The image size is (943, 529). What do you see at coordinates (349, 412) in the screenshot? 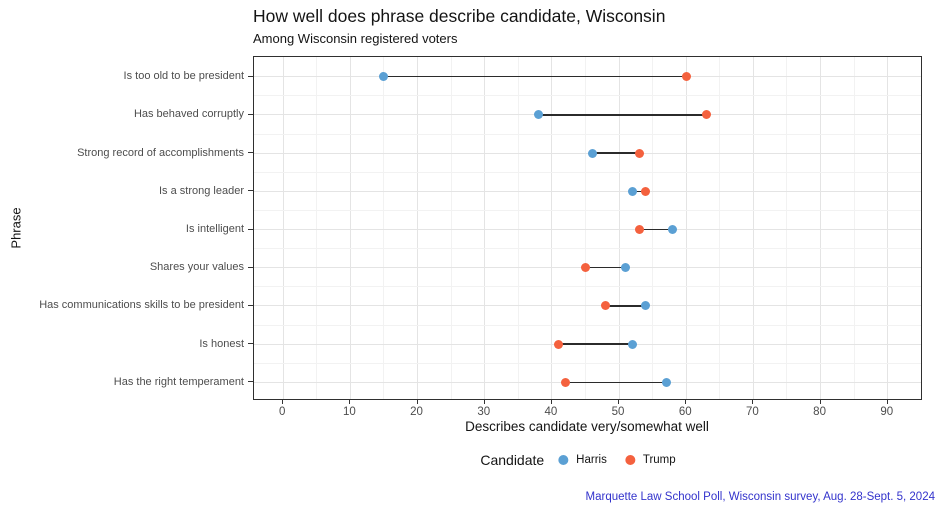
I see `x-tick-label: 10` at bounding box center [349, 412].